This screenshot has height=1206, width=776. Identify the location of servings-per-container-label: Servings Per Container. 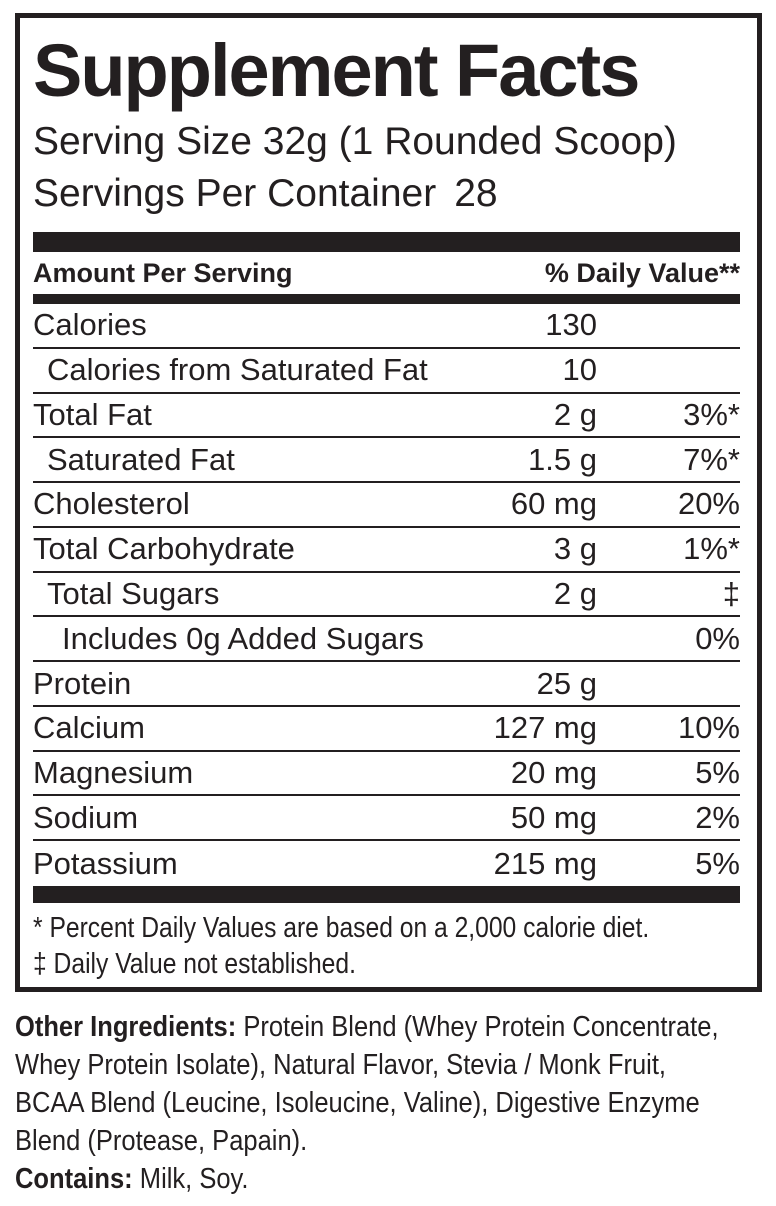
(235, 193).